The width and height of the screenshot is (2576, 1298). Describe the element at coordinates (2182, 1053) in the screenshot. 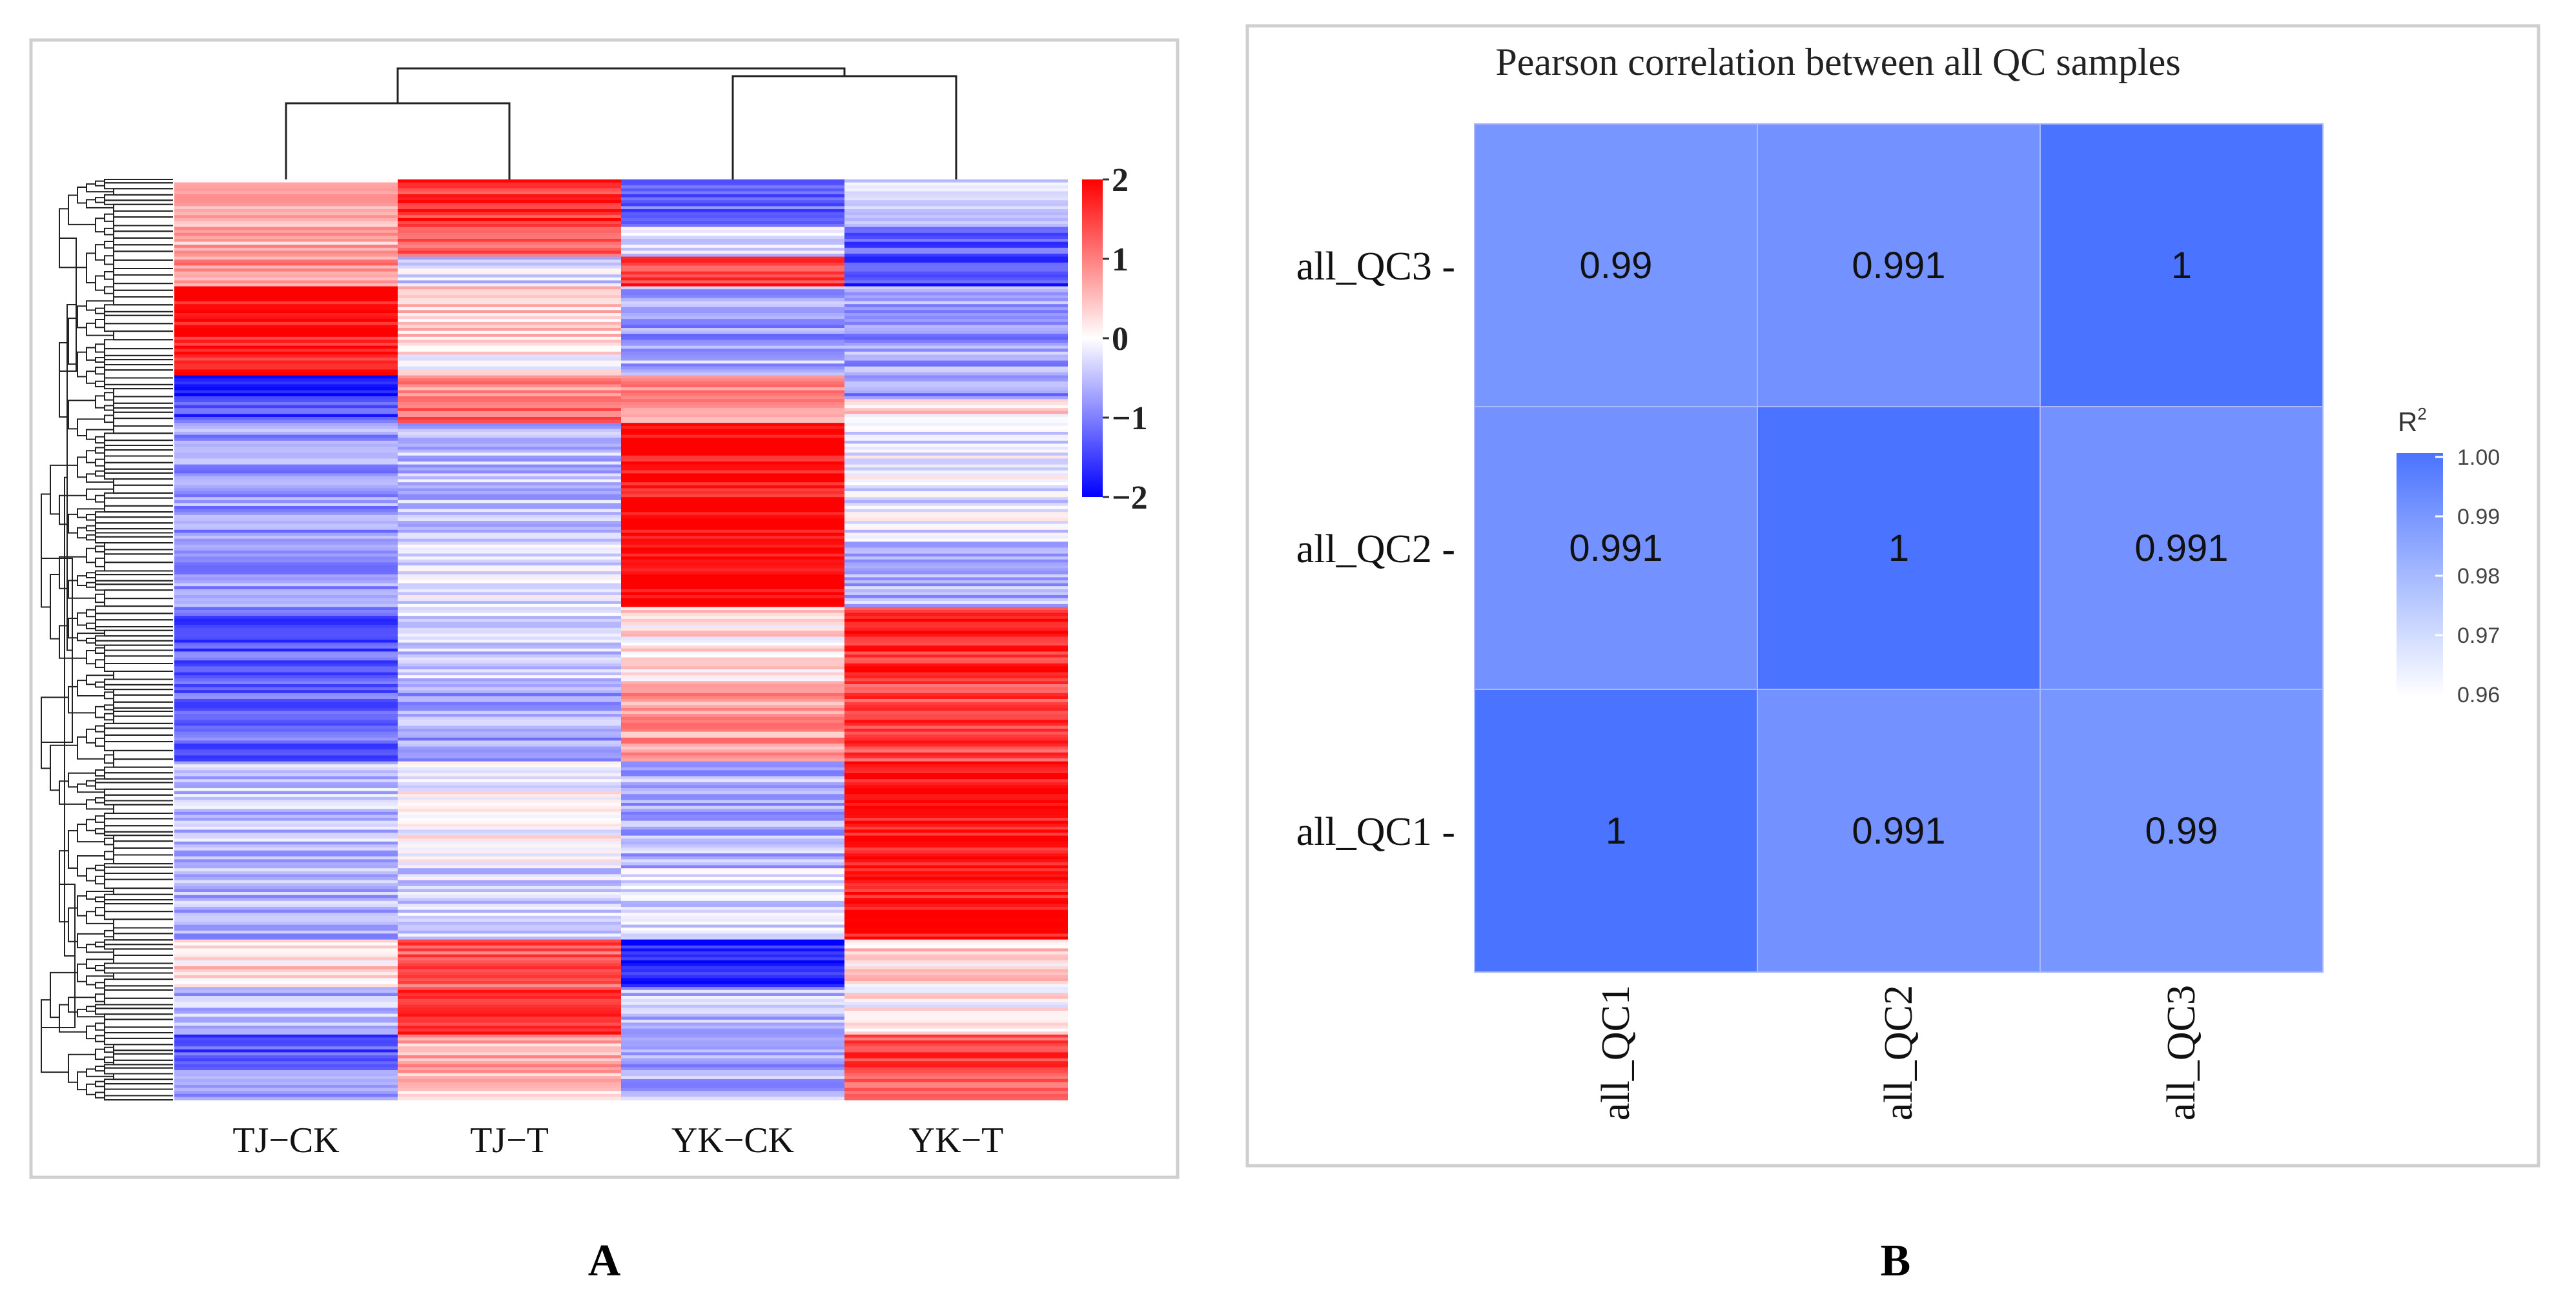

I see `x-tick-label: all_QC3` at that location.